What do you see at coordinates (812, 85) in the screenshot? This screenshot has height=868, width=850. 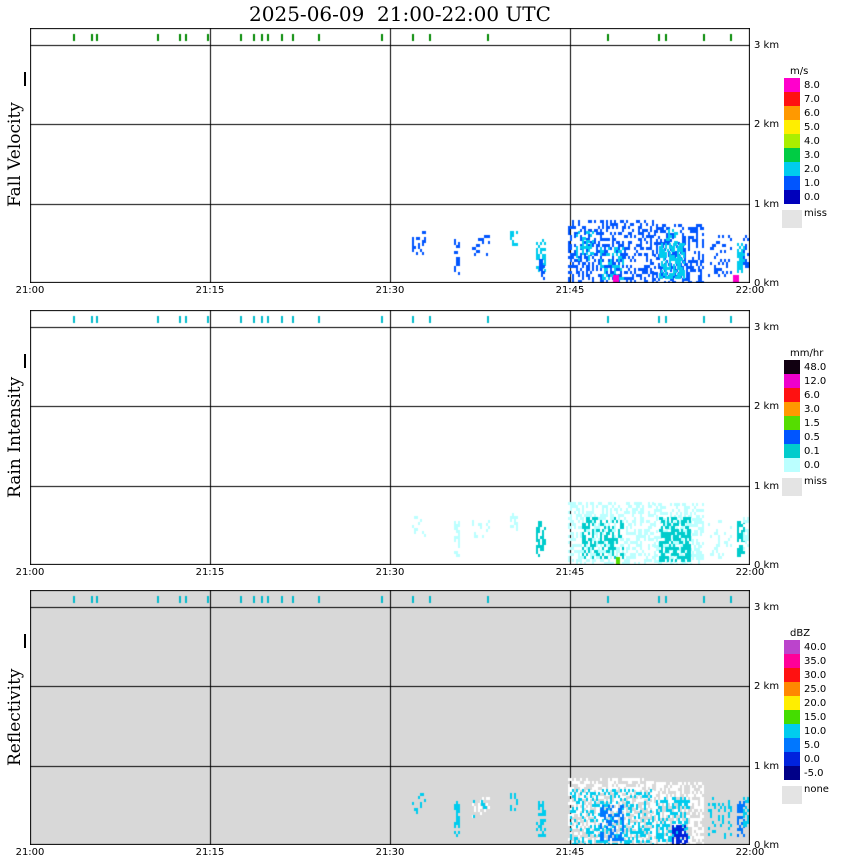 I see `colorbar-value-label: 8.0` at bounding box center [812, 85].